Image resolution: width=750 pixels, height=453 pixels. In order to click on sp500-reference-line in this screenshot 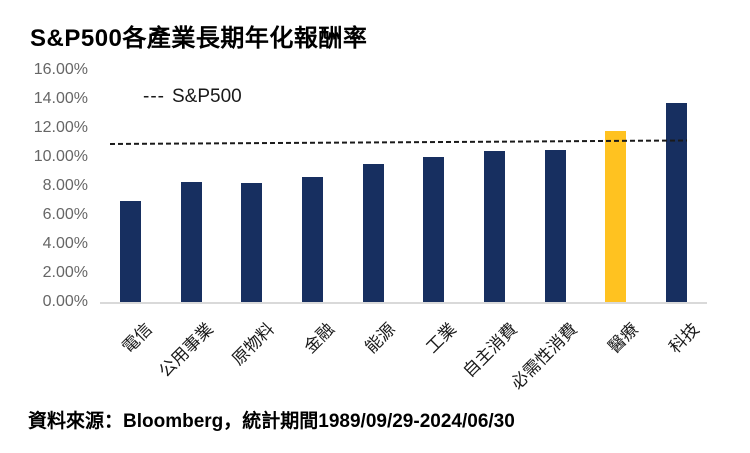, I will do `click(398, 142)`.